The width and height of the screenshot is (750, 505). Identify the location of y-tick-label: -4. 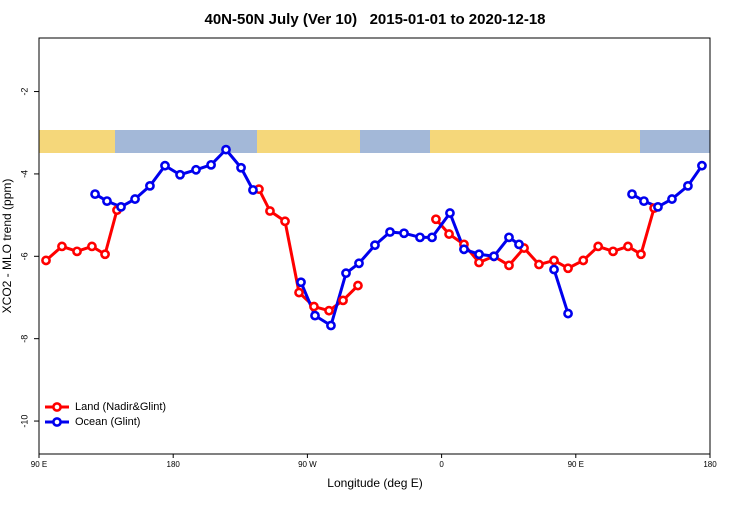
(24, 174).